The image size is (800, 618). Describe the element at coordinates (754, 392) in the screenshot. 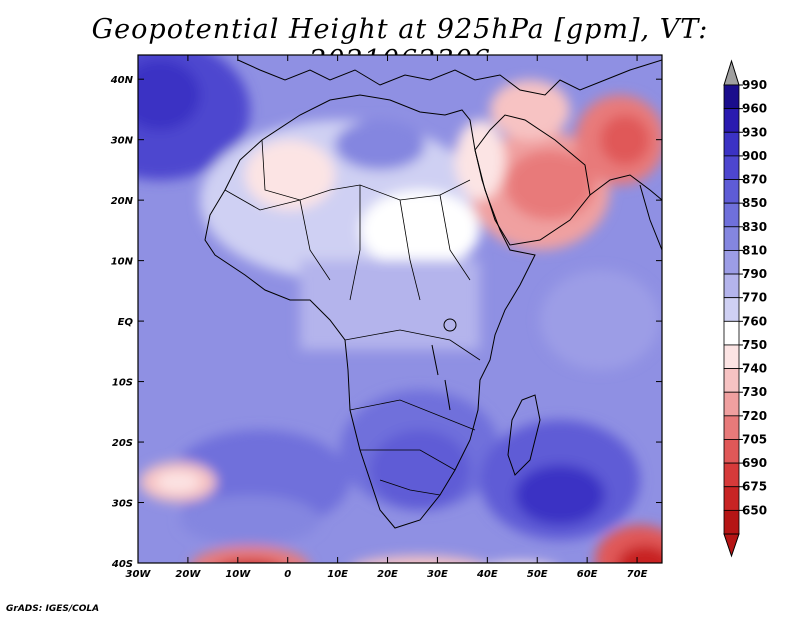

I see `colorbar-label: 730` at that location.